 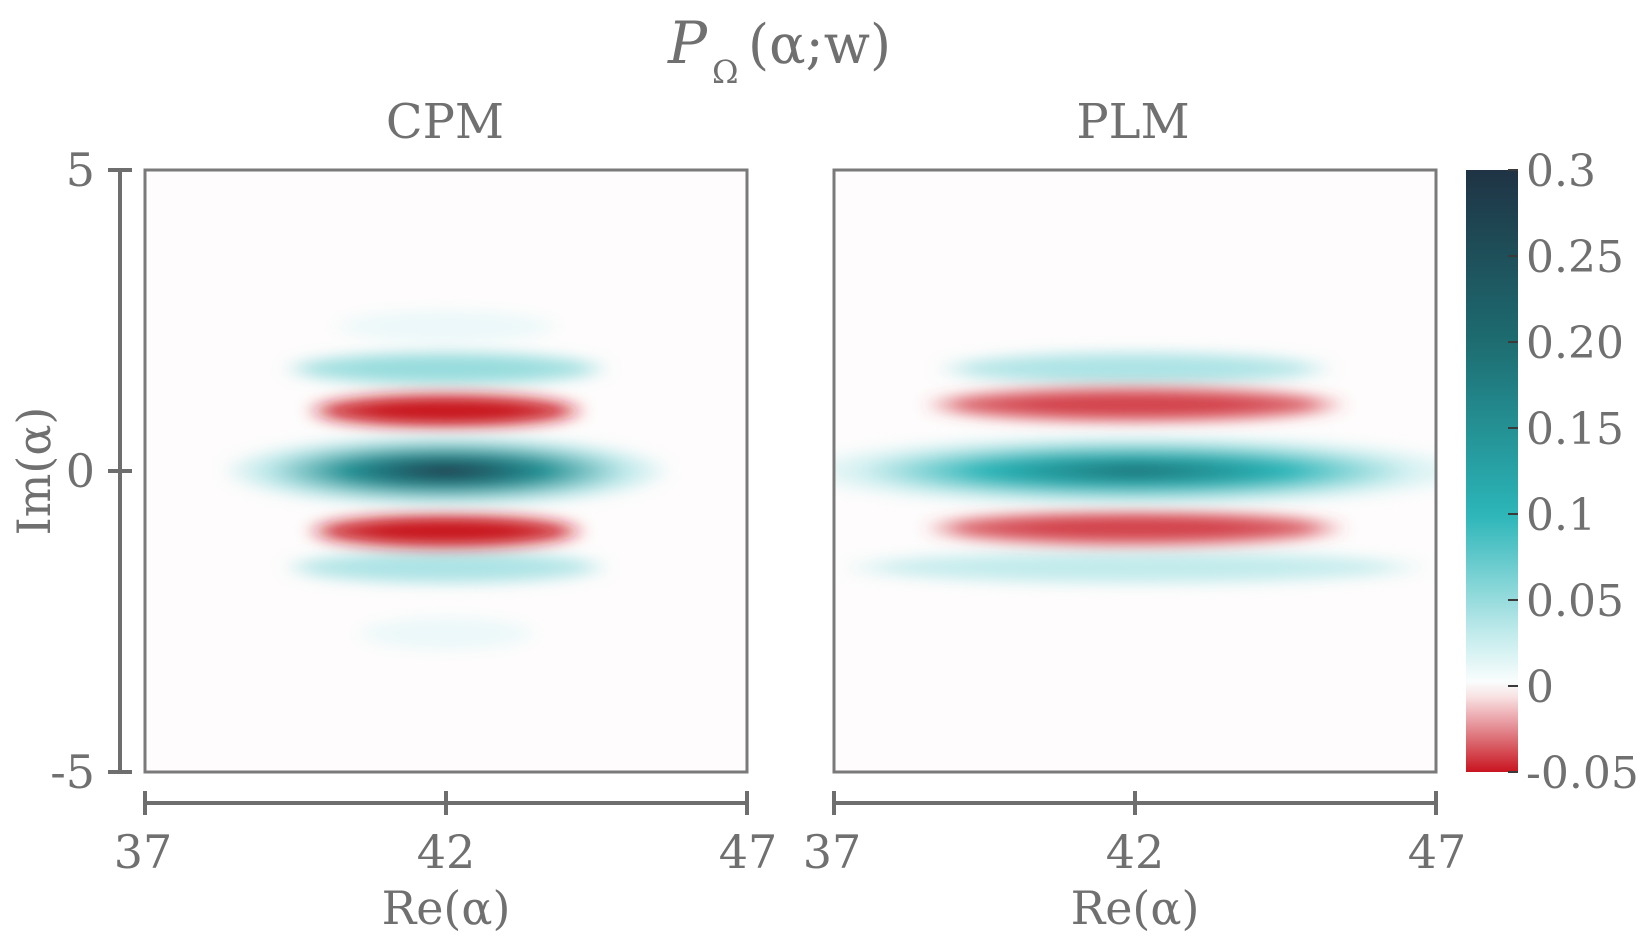 I want to click on figure-title: P Ω (α;w), so click(x=779, y=50).